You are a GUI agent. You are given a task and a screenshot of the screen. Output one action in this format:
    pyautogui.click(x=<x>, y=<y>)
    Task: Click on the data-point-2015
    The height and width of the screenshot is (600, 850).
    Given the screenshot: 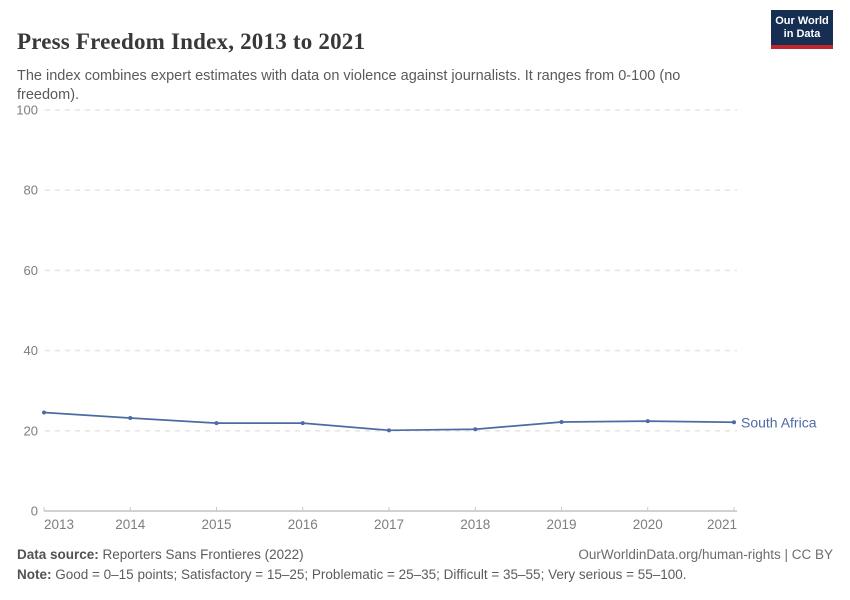 What is the action you would take?
    pyautogui.click(x=216, y=423)
    